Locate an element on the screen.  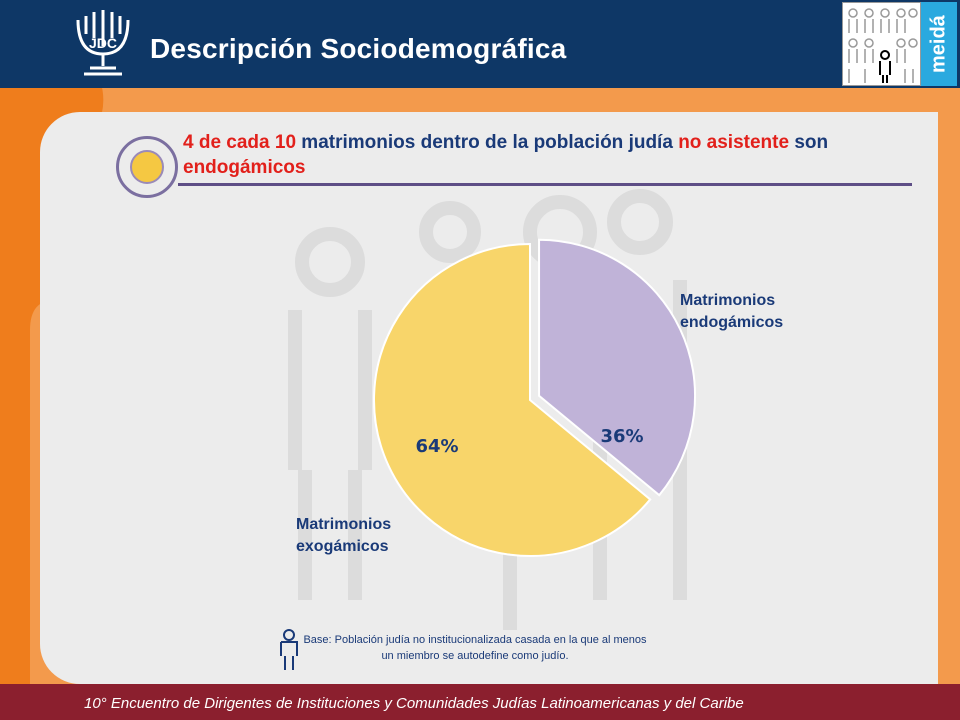
jdc-logo-icon: JDC is located at coordinates (103, 43).